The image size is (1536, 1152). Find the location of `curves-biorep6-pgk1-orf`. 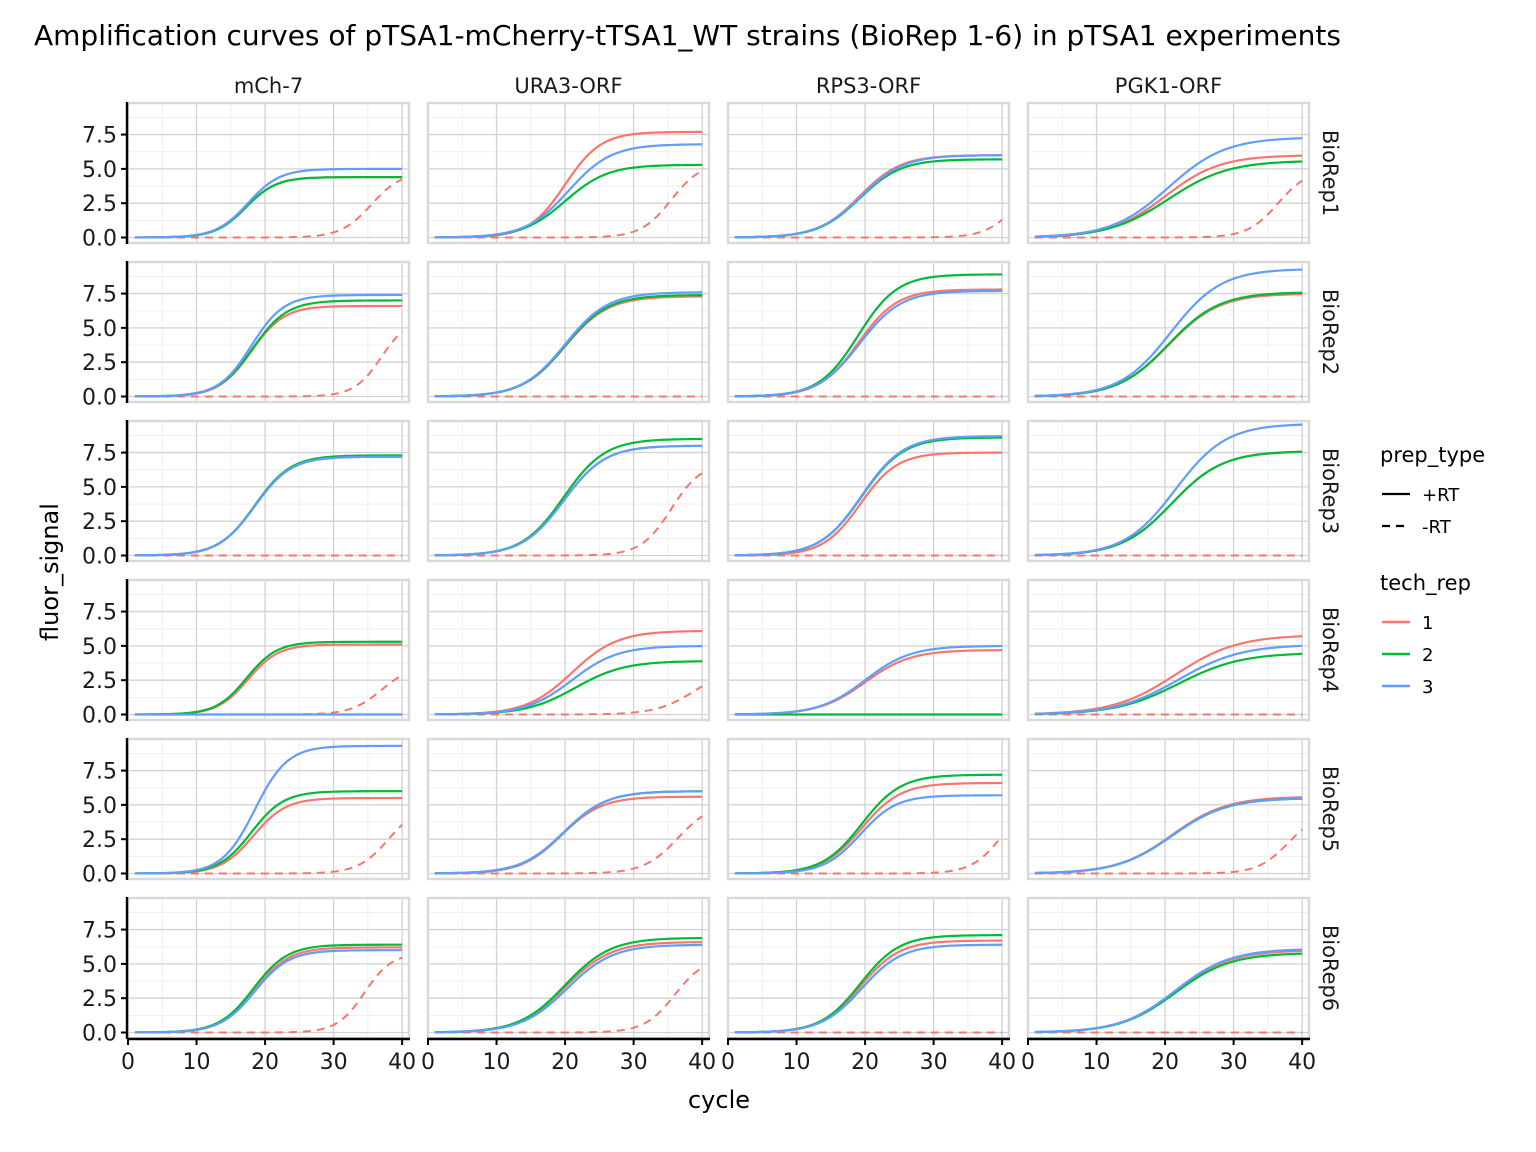

curves-biorep6-pgk1-orf is located at coordinates (1168, 991).